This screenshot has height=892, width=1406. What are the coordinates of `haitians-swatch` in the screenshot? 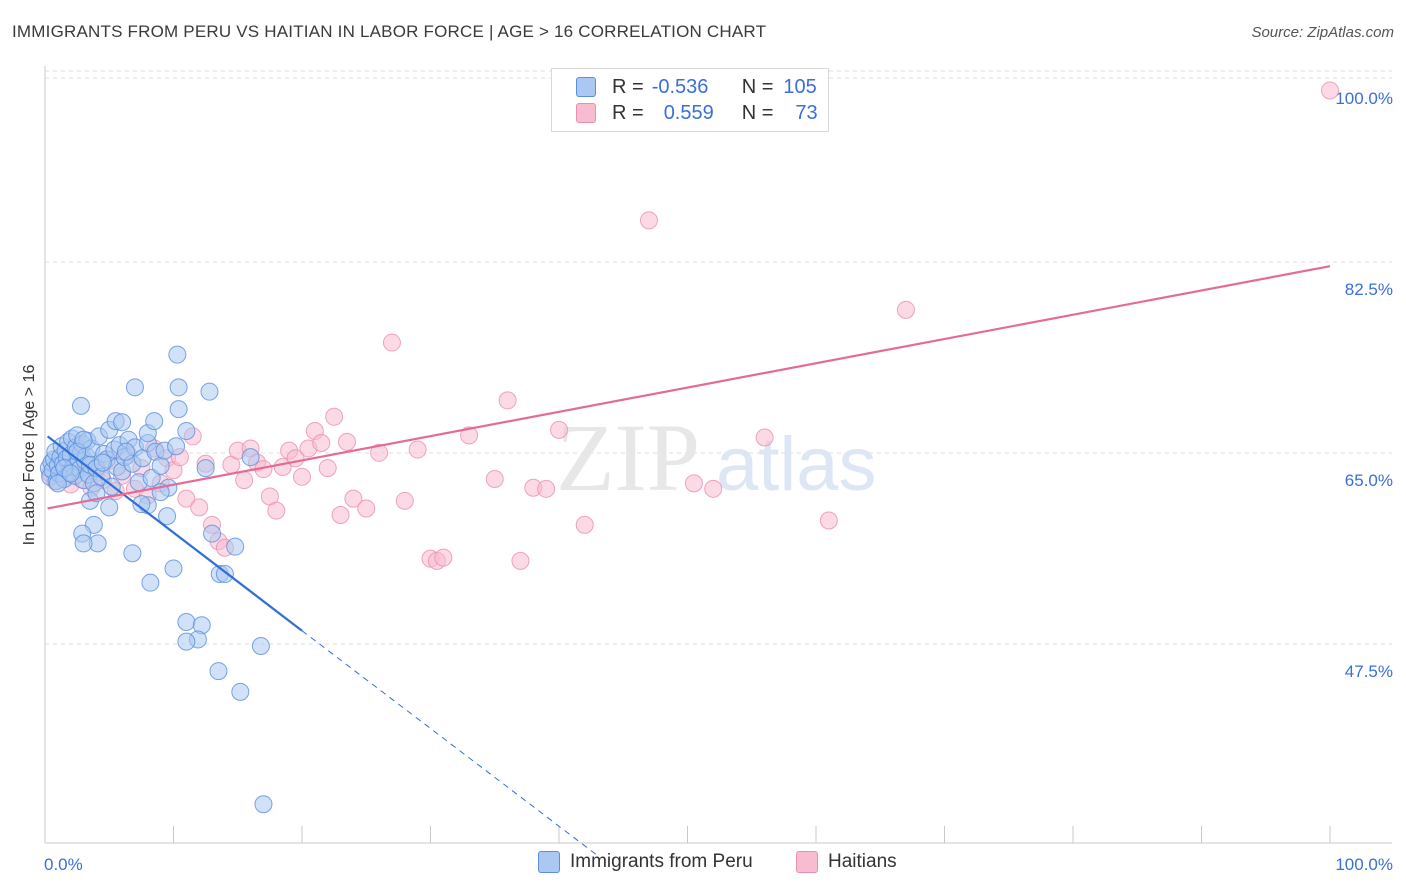 It's located at (586, 113).